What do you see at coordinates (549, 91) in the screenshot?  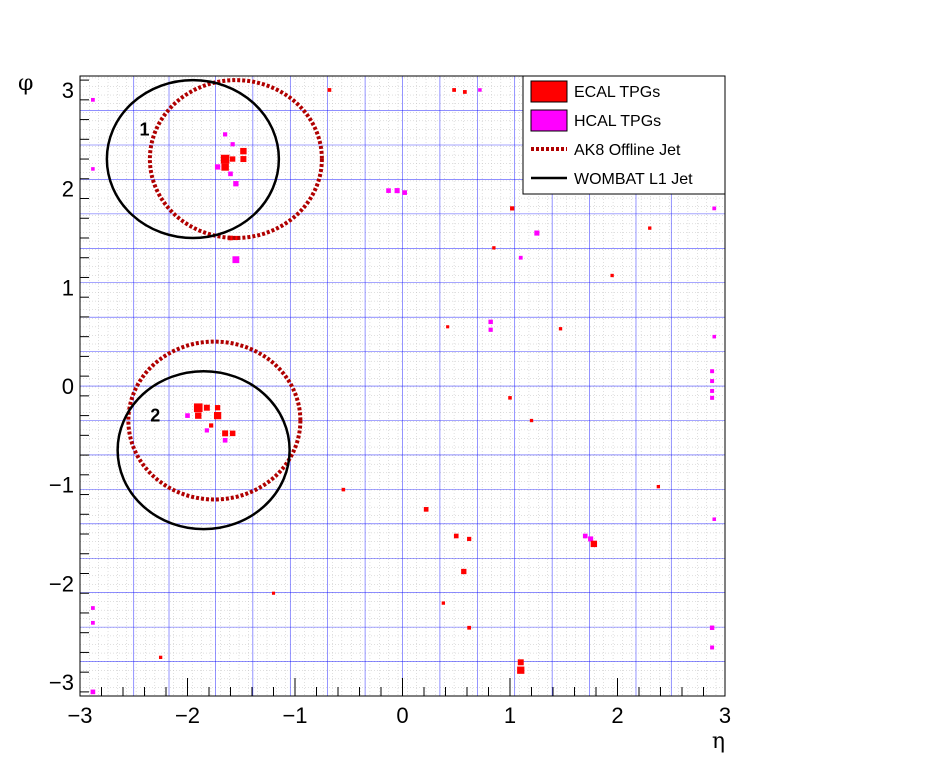 I see `legend-swatch-ecal` at bounding box center [549, 91].